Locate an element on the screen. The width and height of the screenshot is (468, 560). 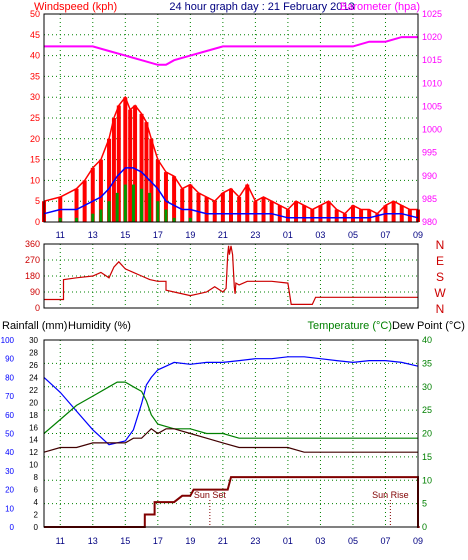
rainfall-tick: 12 is located at coordinates (33, 452).